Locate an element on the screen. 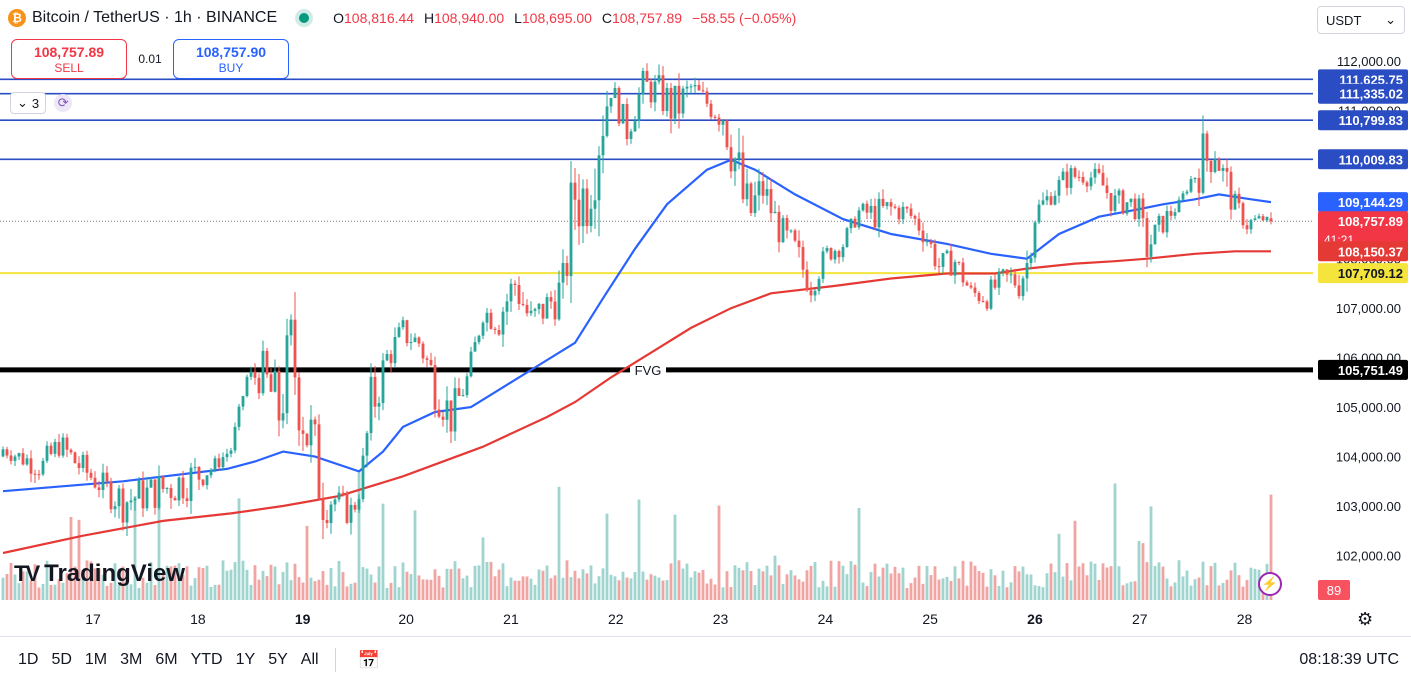 This screenshot has width=1411, height=683. range-button-6m: 6M is located at coordinates (166, 659).